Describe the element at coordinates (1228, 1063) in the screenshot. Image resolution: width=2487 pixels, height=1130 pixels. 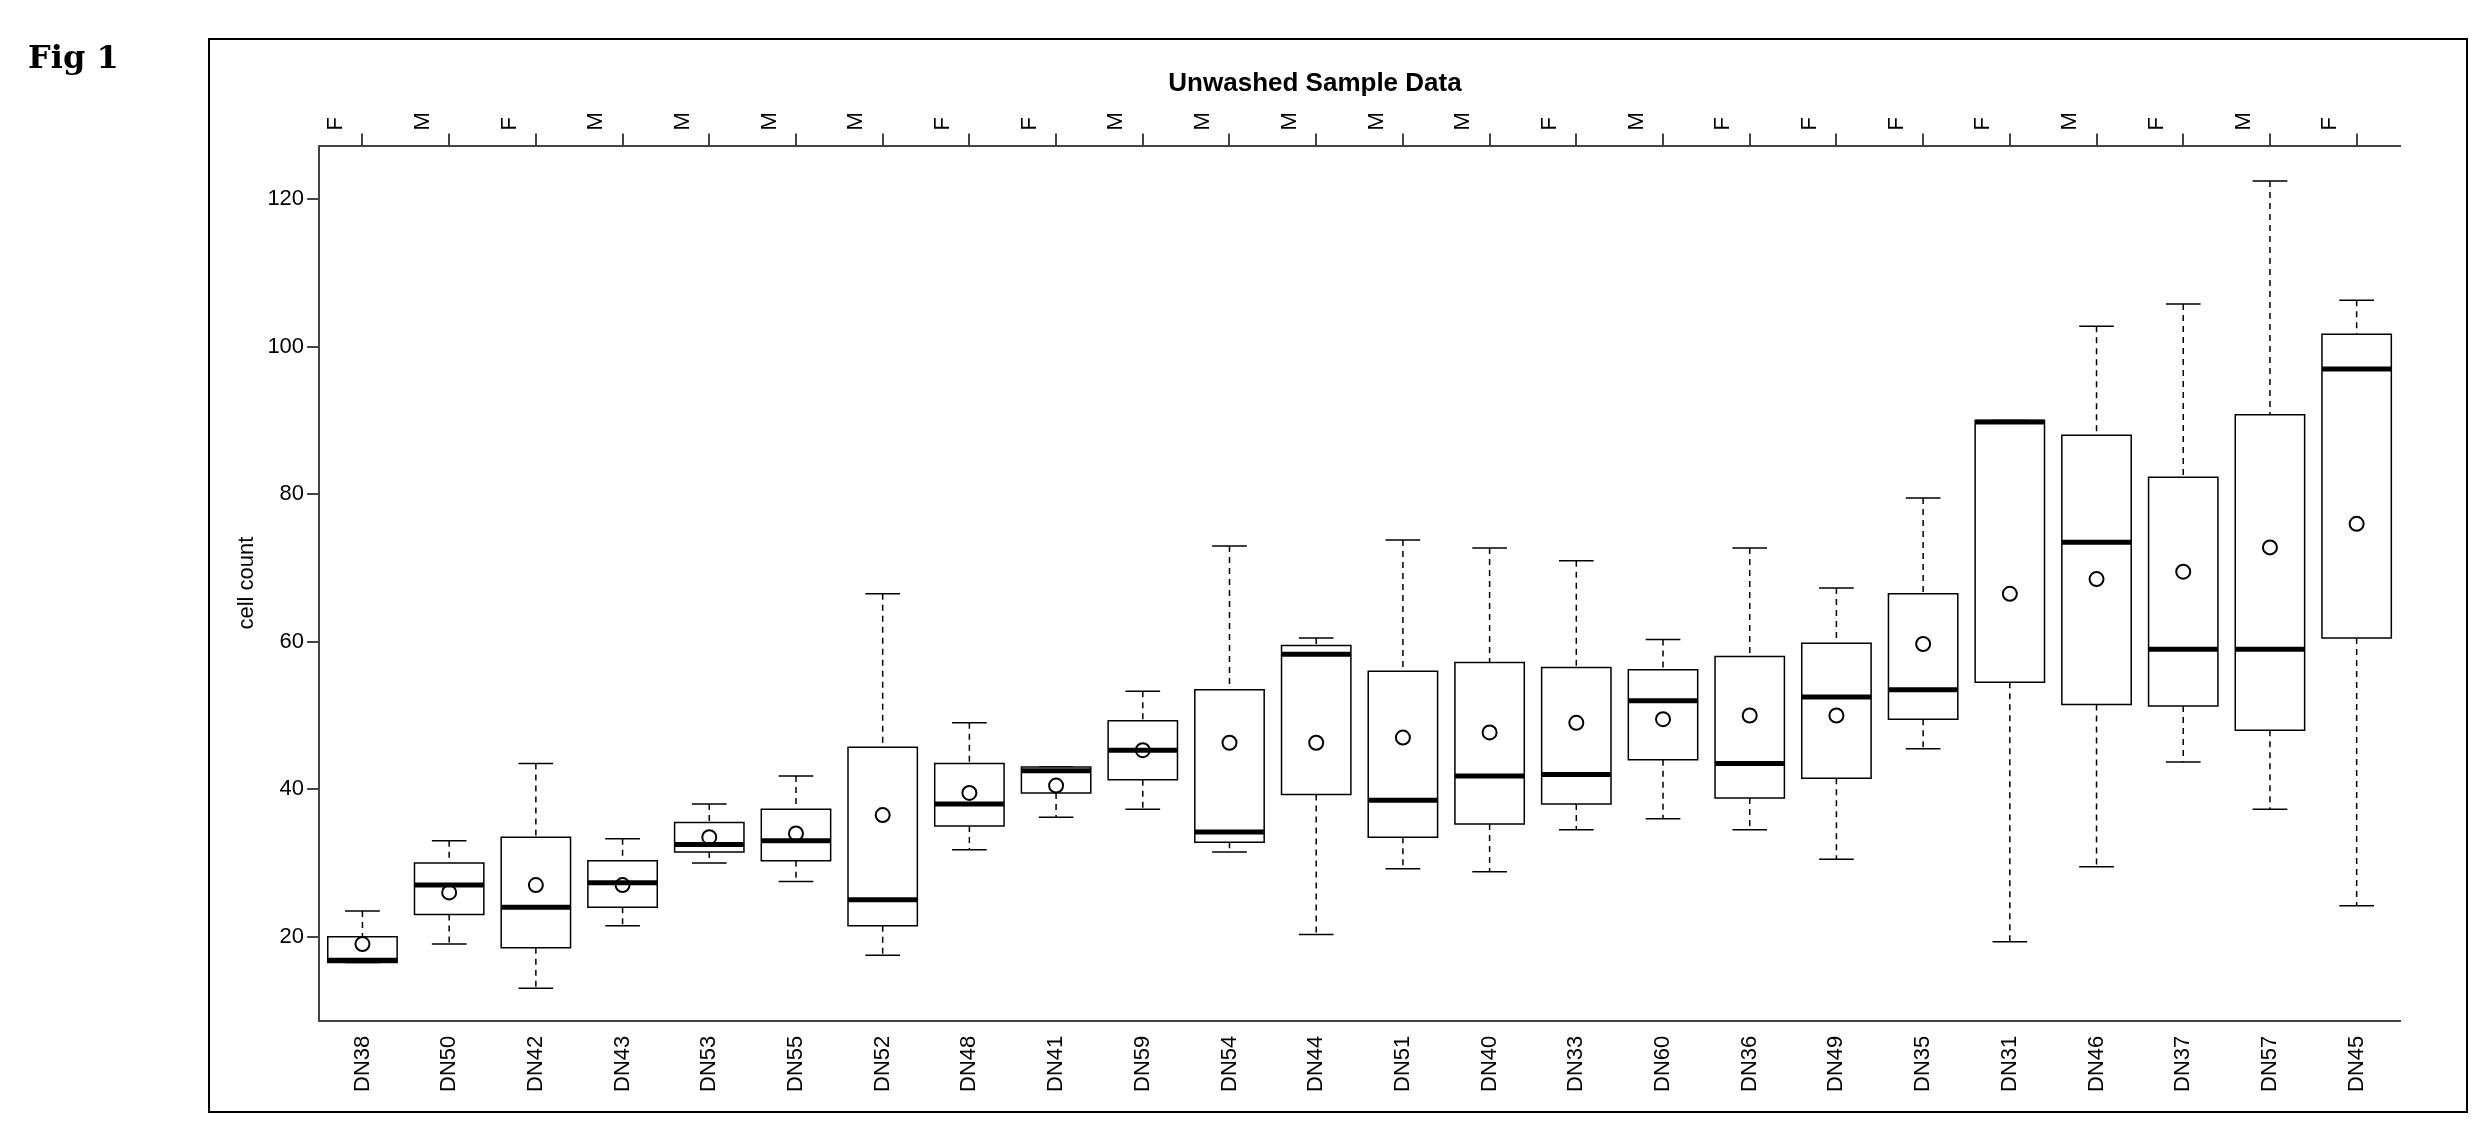
I see `x-tick-label: DN54` at that location.